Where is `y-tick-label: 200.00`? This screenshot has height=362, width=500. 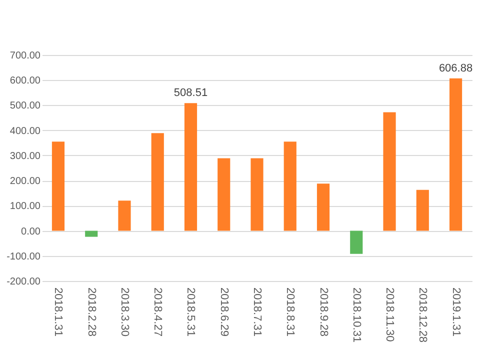
y-tick-label: 200.00 is located at coordinates (25, 182).